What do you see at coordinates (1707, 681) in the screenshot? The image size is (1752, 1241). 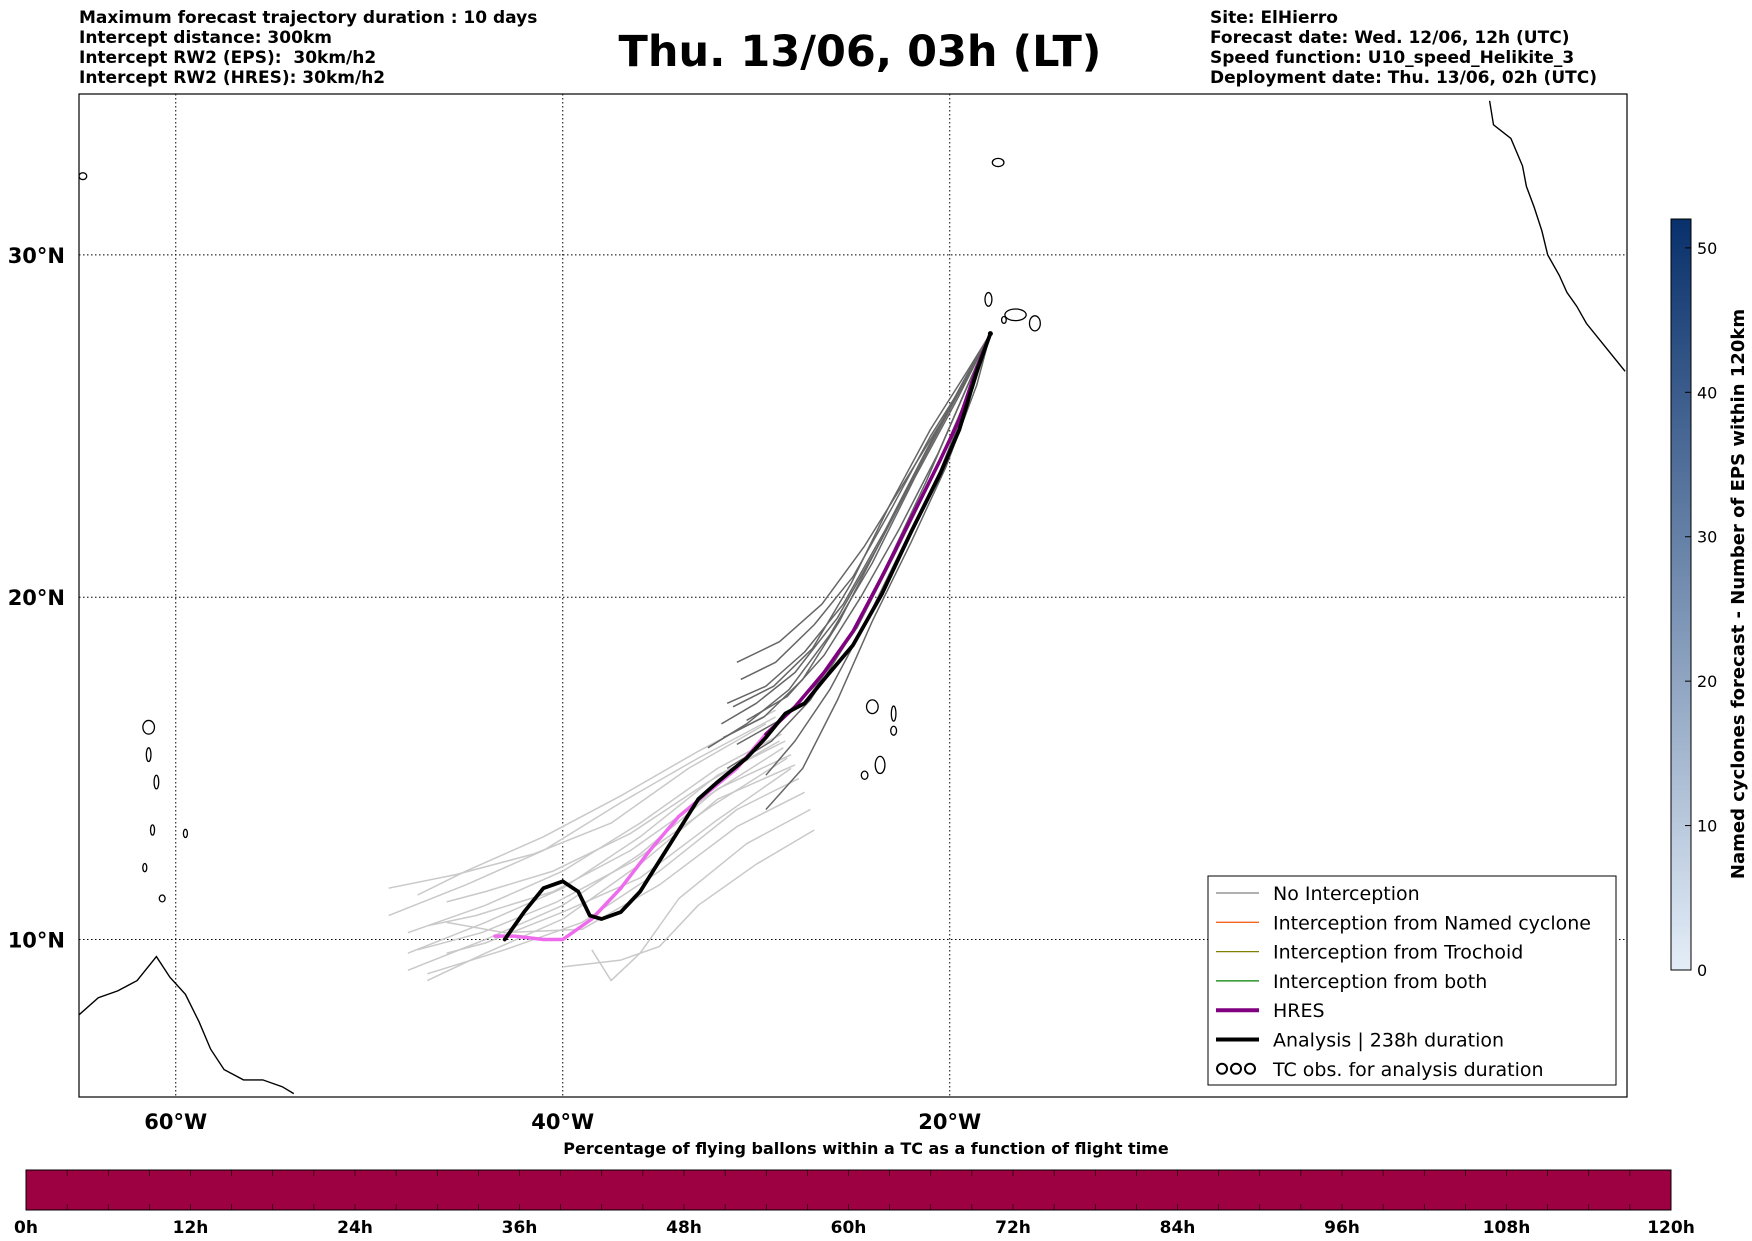 I see `side-colorbar-tick-label: 20` at bounding box center [1707, 681].